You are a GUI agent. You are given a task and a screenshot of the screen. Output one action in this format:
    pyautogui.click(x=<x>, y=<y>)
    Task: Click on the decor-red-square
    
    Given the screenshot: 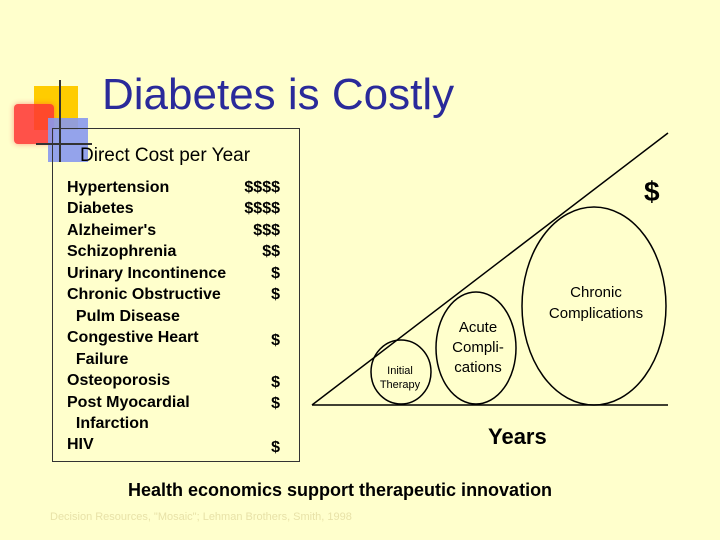 What is the action you would take?
    pyautogui.click(x=34, y=124)
    